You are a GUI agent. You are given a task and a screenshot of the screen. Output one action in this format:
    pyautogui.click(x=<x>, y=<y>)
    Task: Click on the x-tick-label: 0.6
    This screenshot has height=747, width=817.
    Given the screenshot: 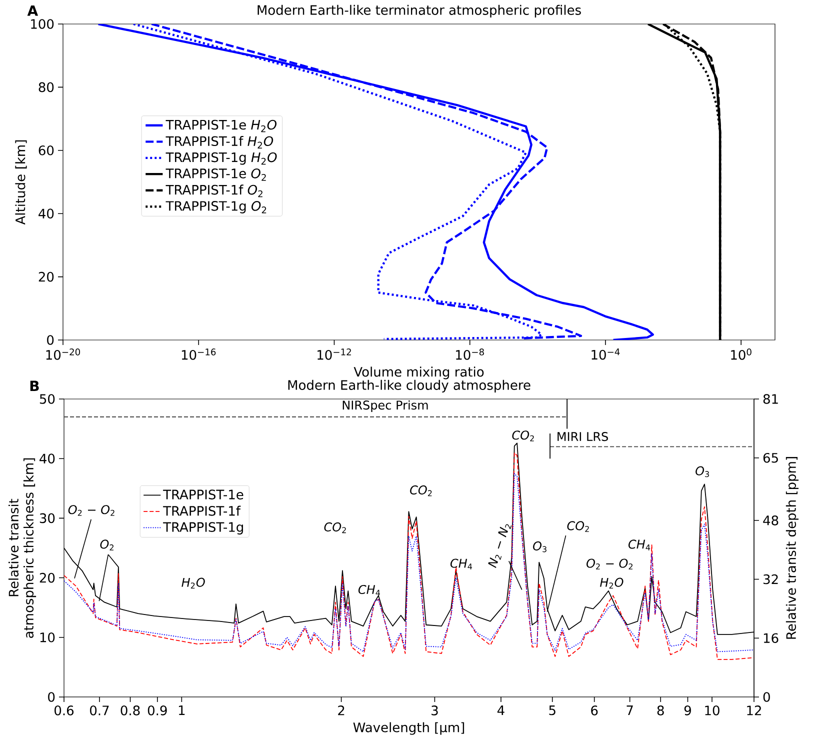 What is the action you would take?
    pyautogui.click(x=64, y=711)
    